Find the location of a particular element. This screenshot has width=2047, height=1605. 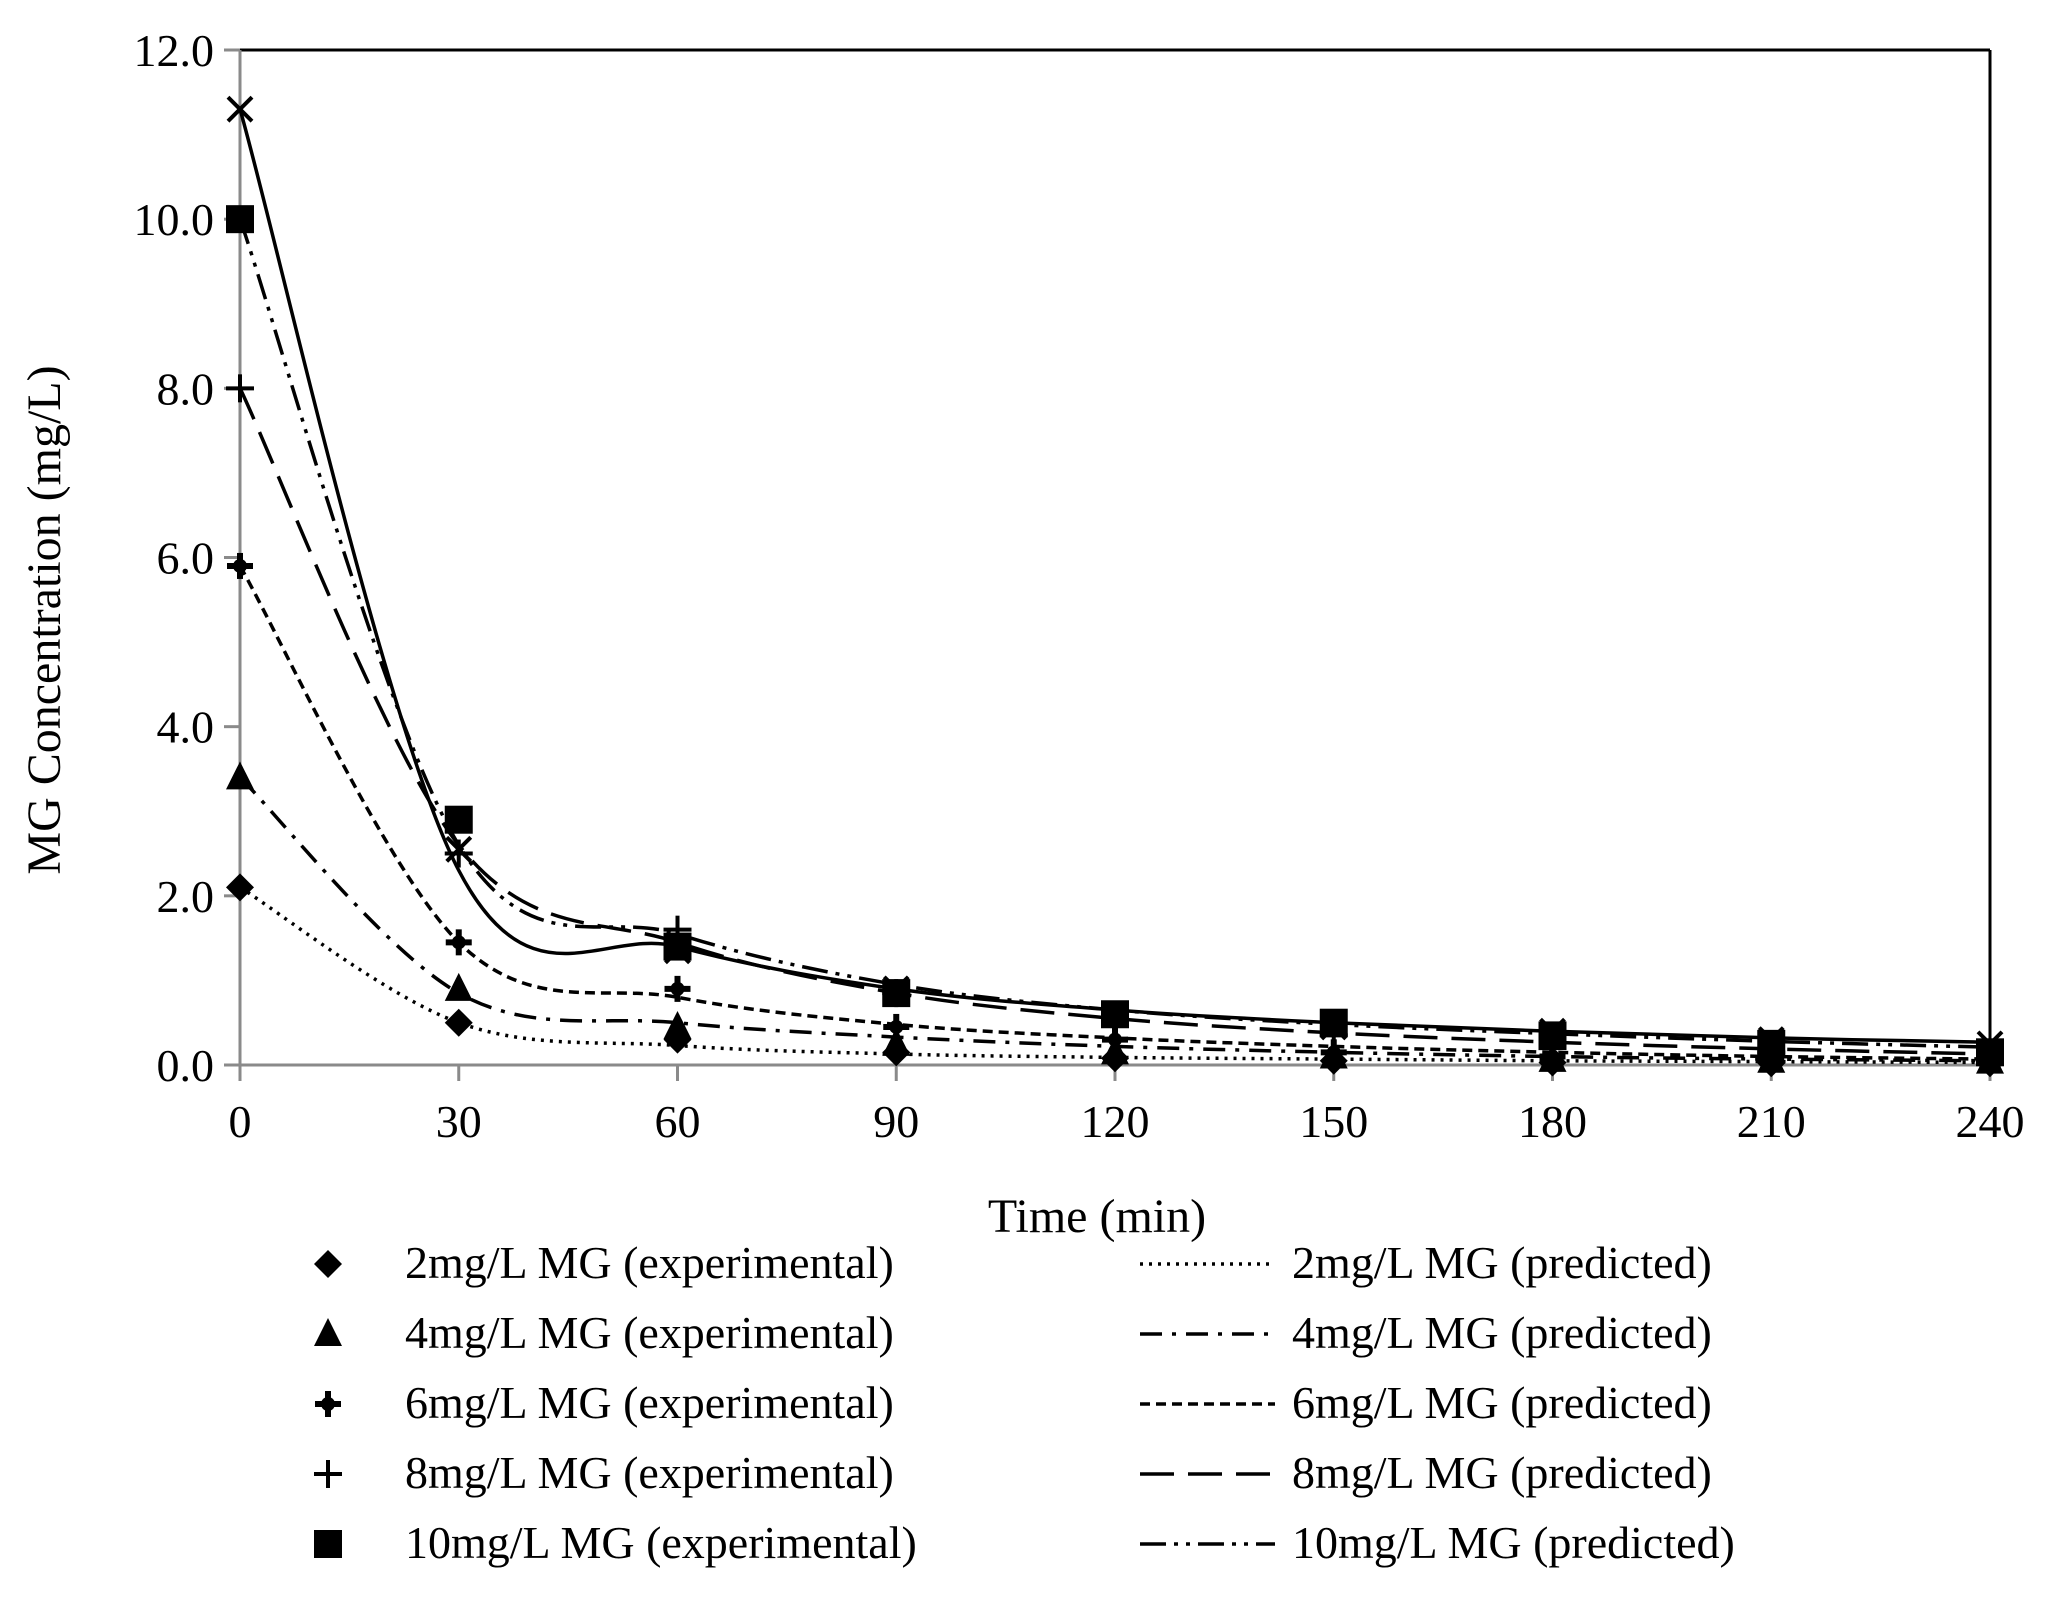

x-tick-label: 180 is located at coordinates (1552, 1121).